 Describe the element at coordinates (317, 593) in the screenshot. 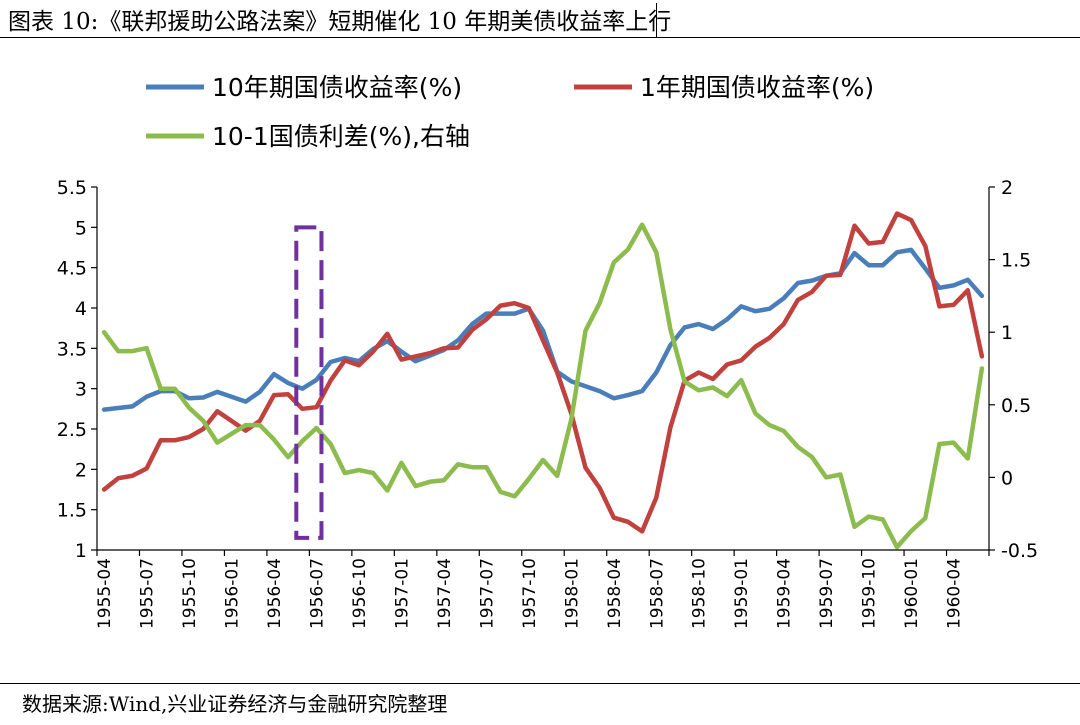

I see `x-tick-label: 1956-07` at that location.